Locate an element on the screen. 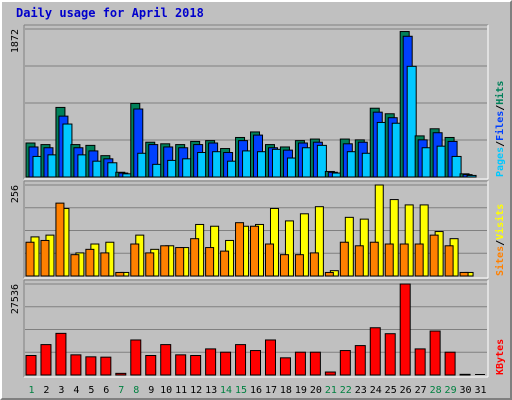 Image resolution: width=512 pixels, height=400 pixels. day-label: 2 is located at coordinates (46, 390).